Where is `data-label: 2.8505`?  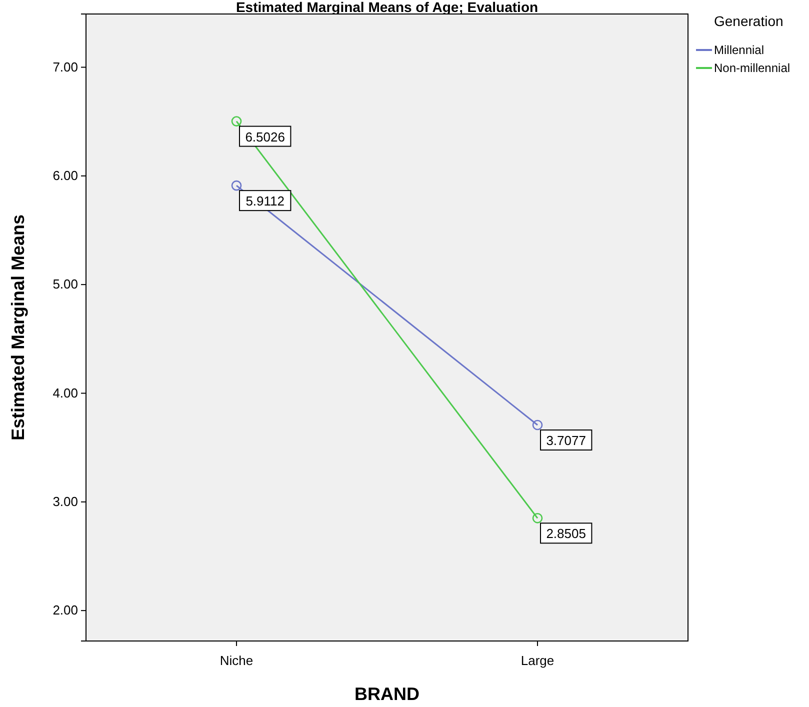 data-label: 2.8505 is located at coordinates (566, 534).